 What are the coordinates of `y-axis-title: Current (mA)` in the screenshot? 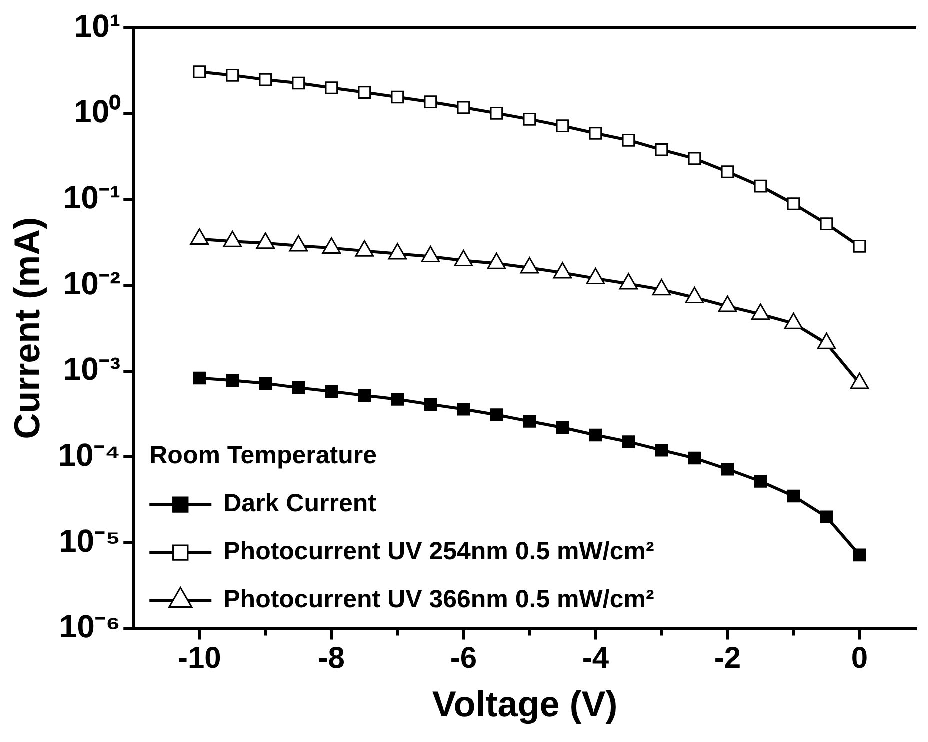 It's located at (27, 328).